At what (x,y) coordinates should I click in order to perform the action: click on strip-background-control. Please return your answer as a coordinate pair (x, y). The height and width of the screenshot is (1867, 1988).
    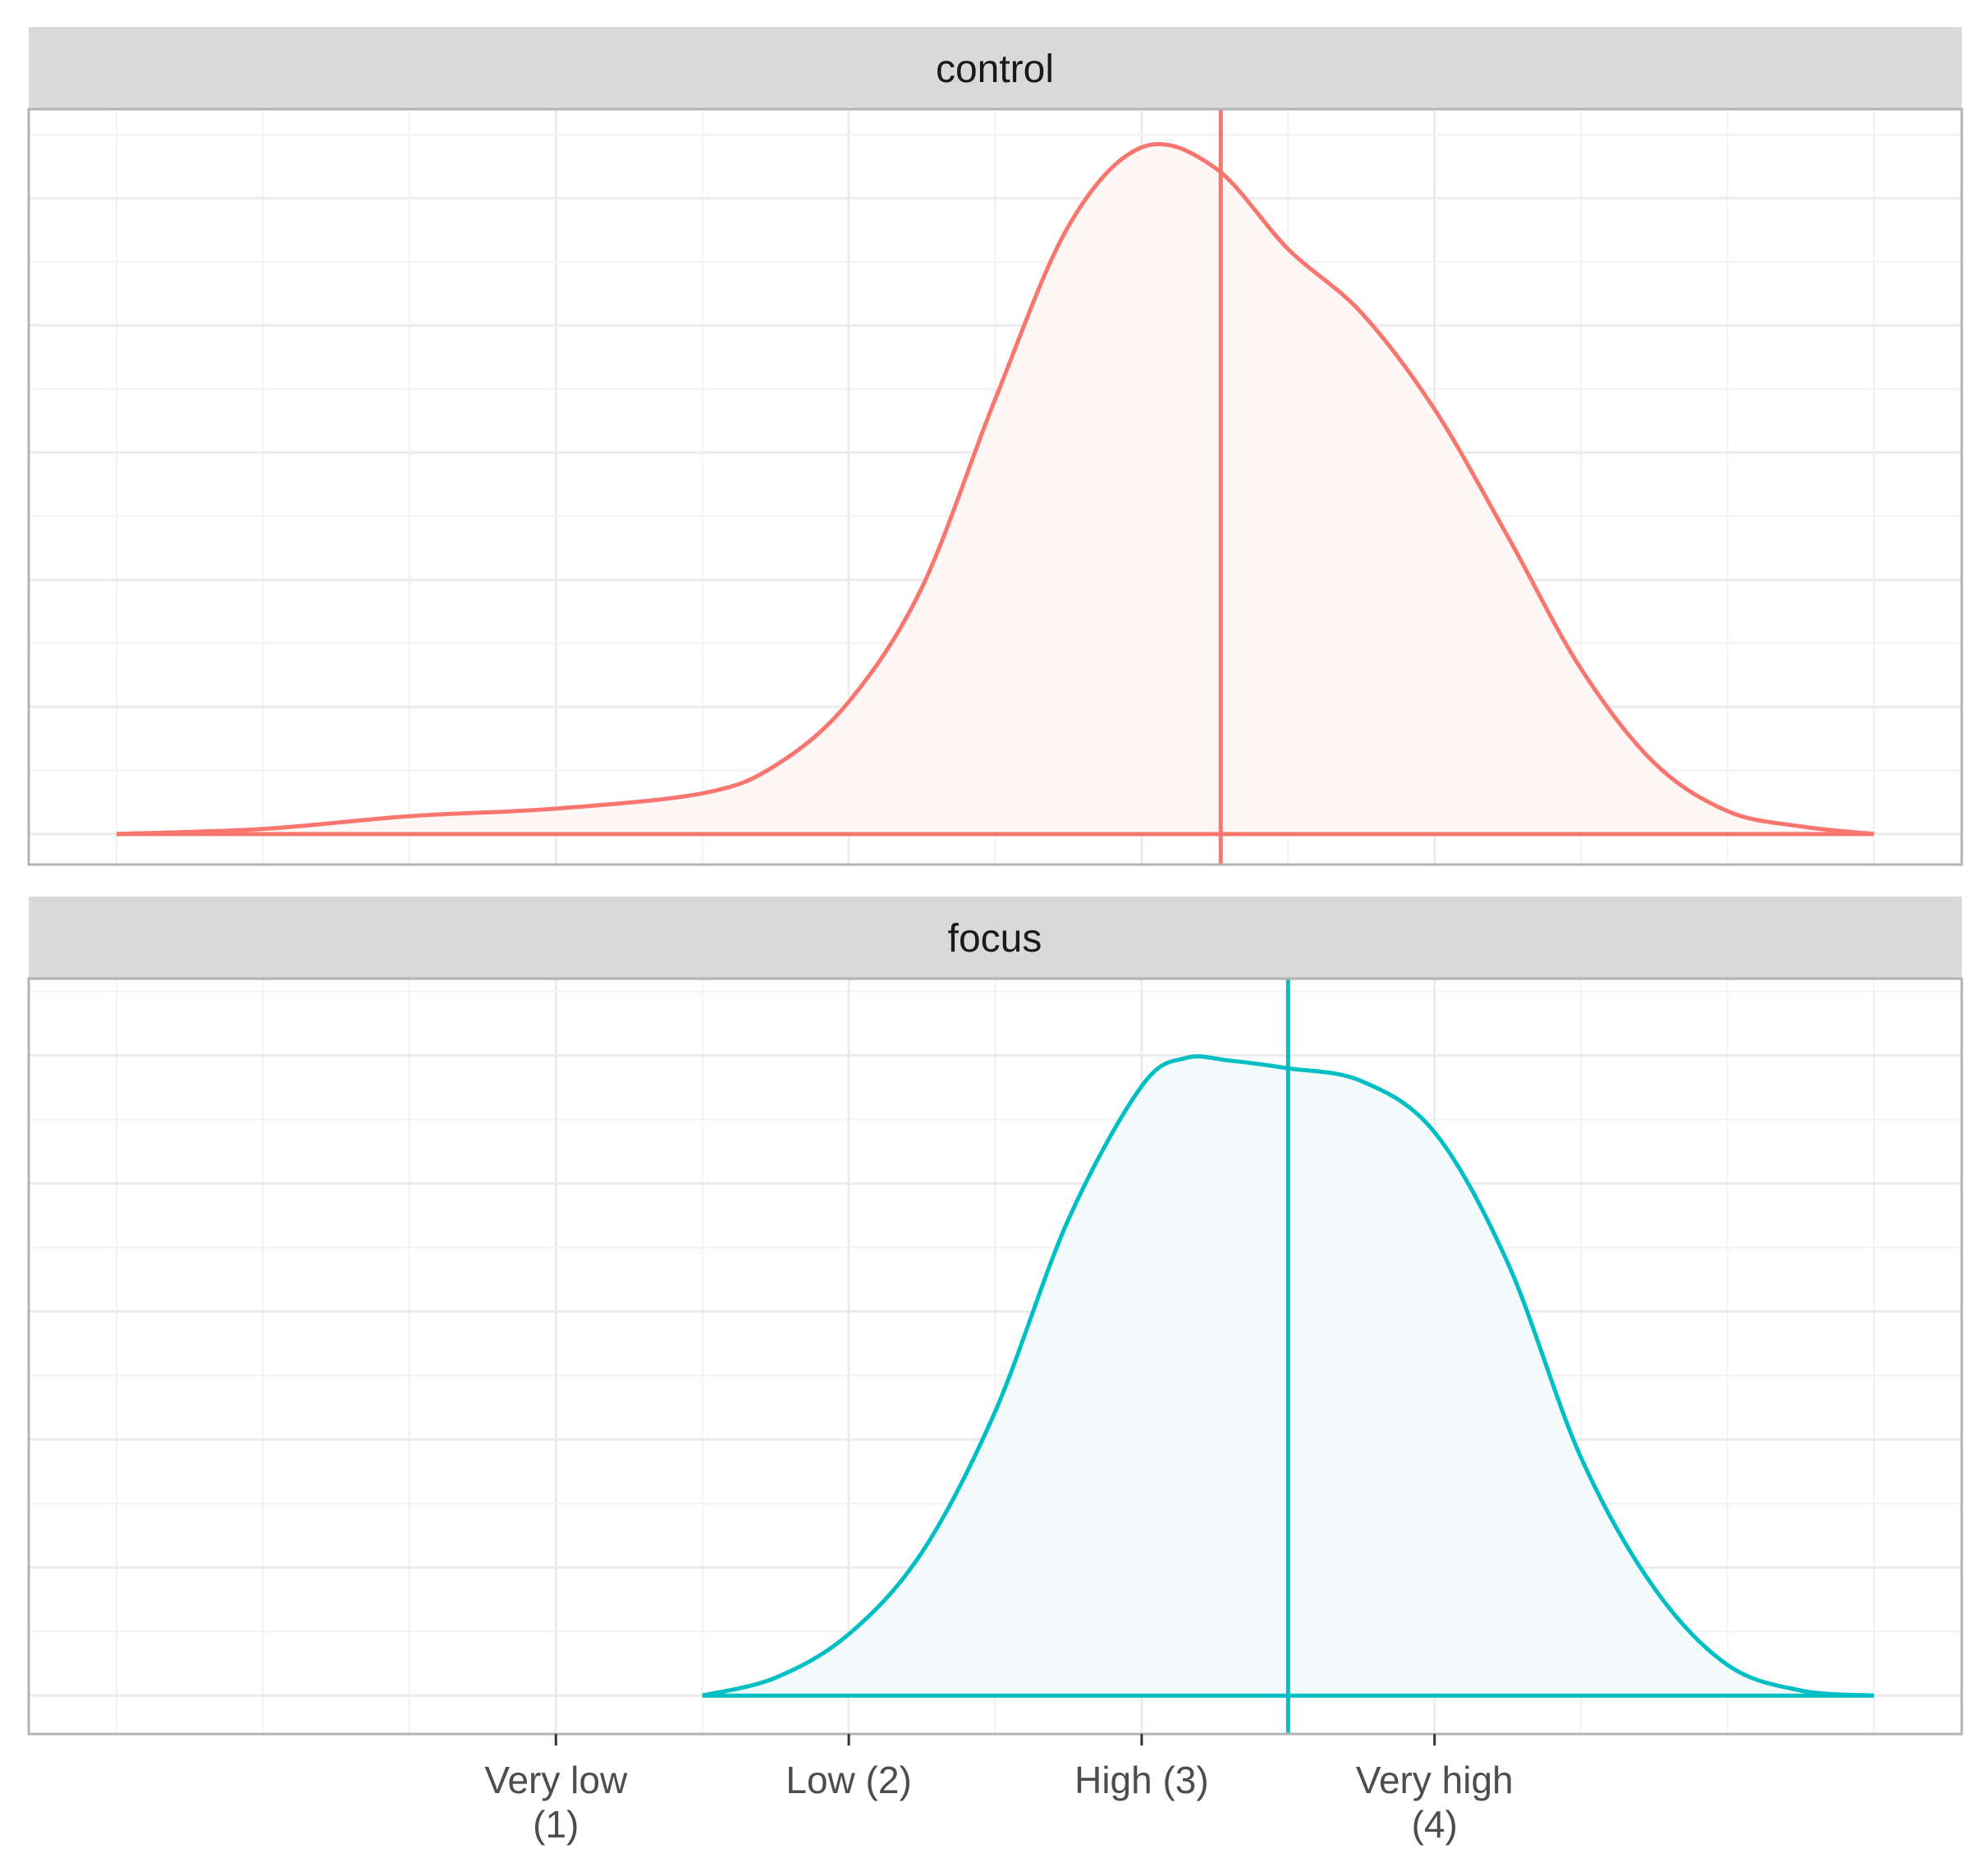
    Looking at the image, I should click on (996, 68).